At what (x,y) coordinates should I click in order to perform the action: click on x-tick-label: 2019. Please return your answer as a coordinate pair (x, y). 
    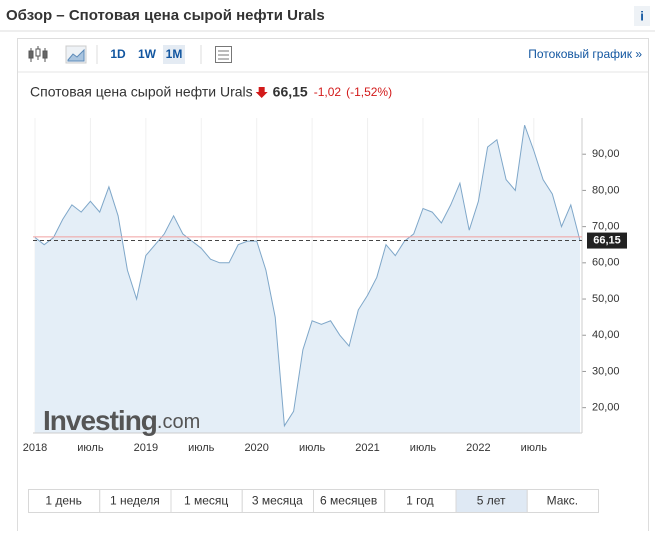
    Looking at the image, I should click on (146, 448).